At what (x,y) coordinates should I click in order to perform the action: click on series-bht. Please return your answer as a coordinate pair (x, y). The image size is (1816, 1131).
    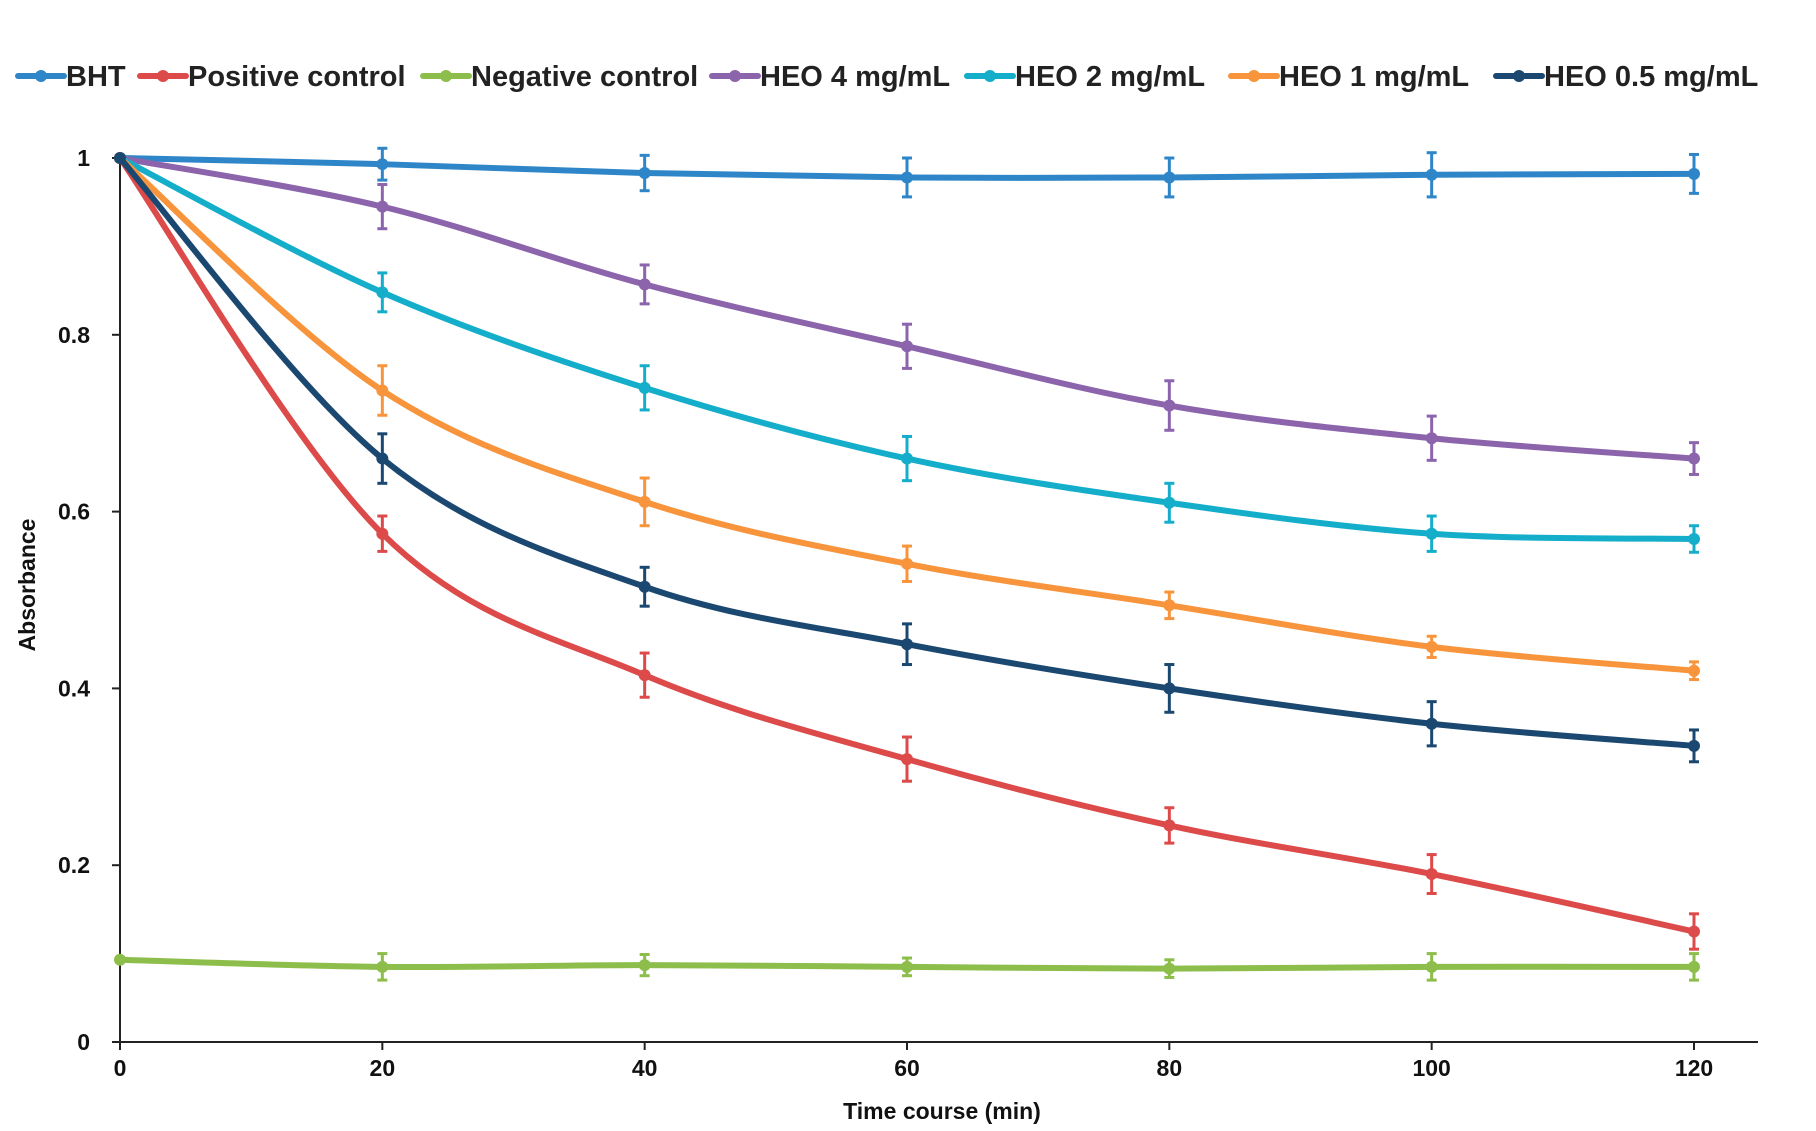
    Looking at the image, I should click on (907, 172).